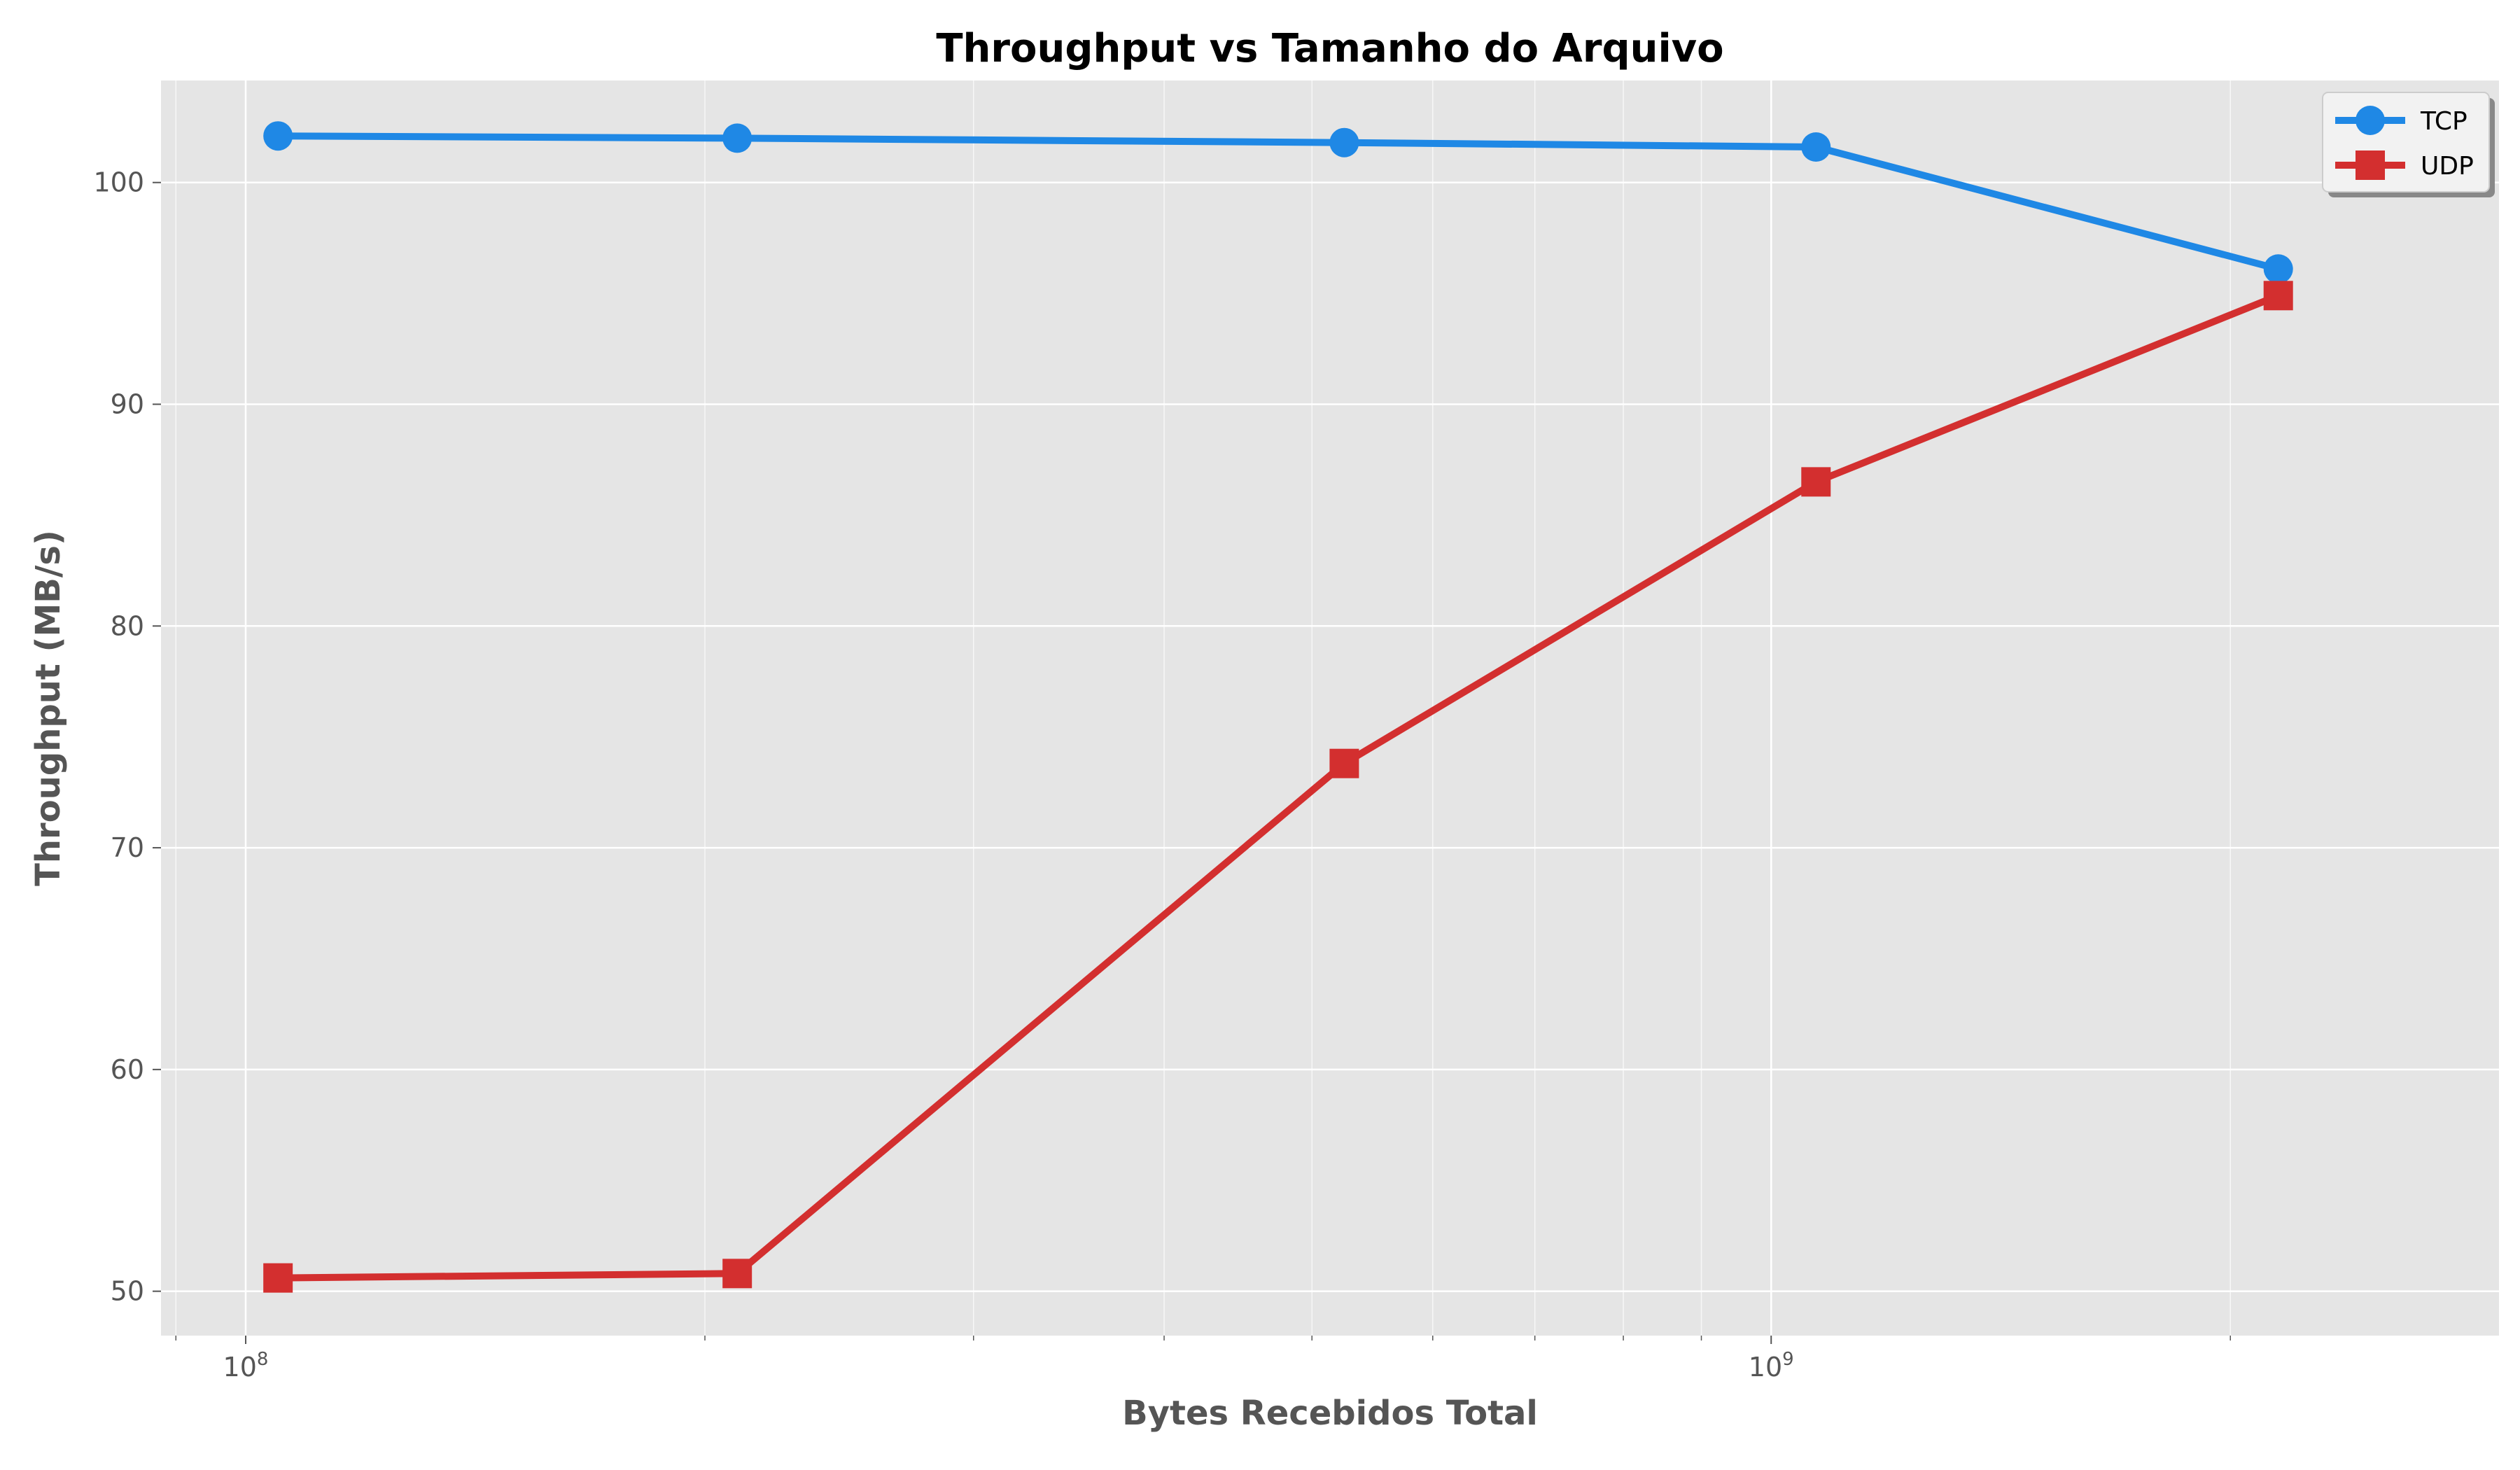  I want to click on x-axis-label: Bytes Recebidos Total, so click(1330, 1413).